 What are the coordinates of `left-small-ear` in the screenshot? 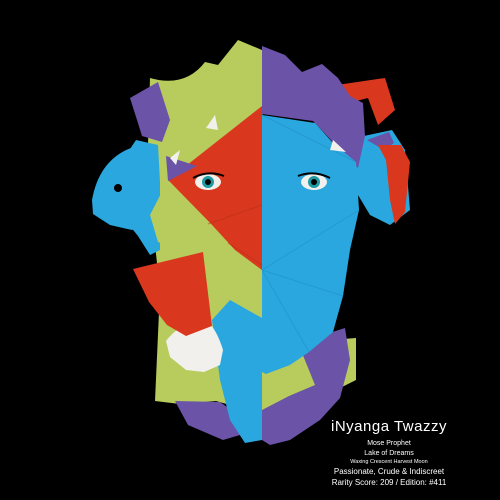 It's located at (126, 191).